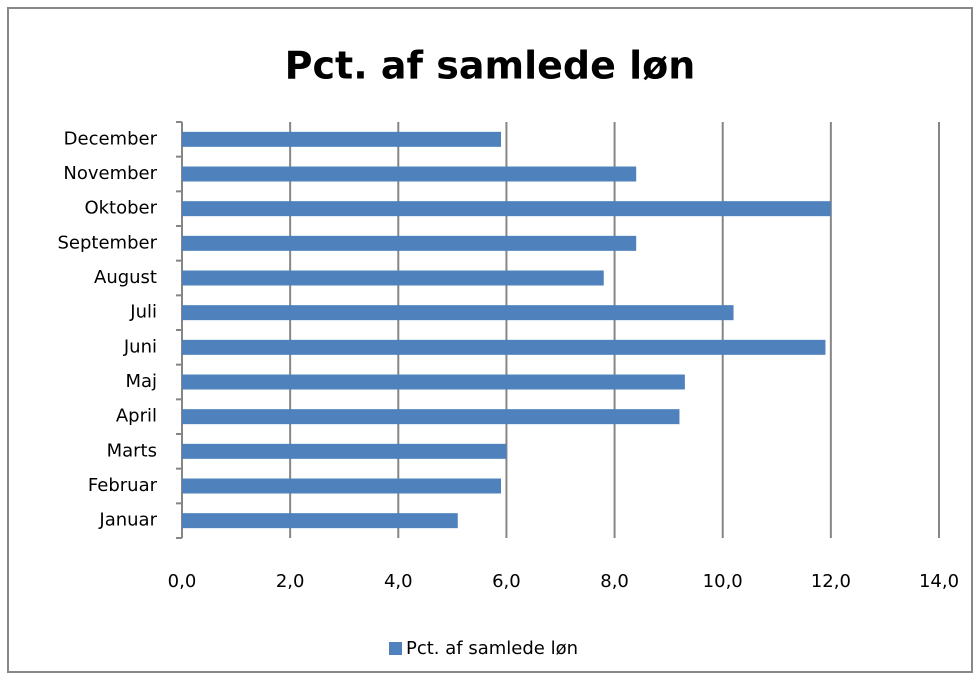 This screenshot has height=685, width=980. What do you see at coordinates (395, 648) in the screenshot?
I see `legend-swatch` at bounding box center [395, 648].